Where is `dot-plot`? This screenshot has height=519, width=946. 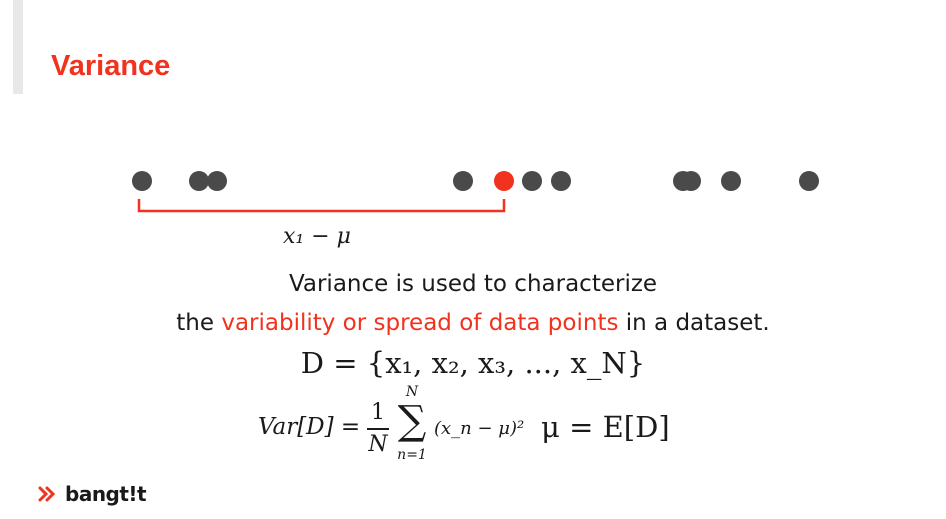
dot-plot is located at coordinates (475, 192).